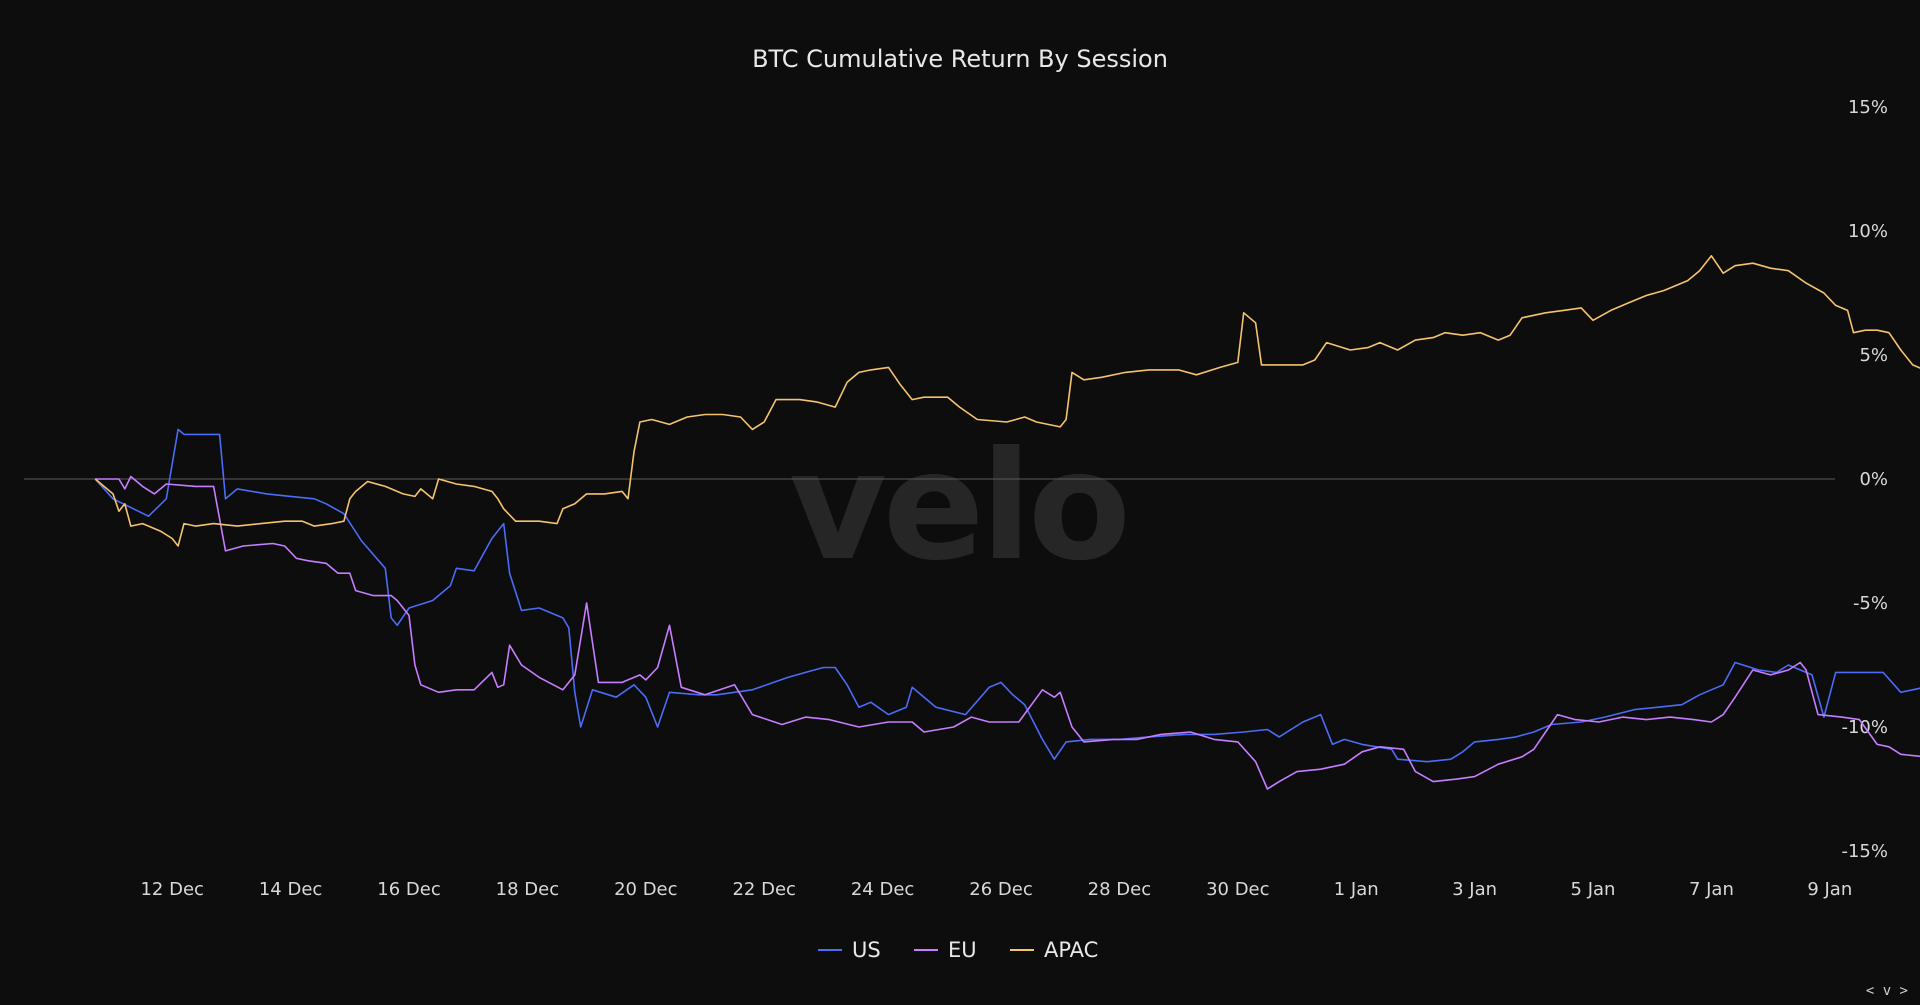  I want to click on legend: US EU APAC, so click(958, 950).